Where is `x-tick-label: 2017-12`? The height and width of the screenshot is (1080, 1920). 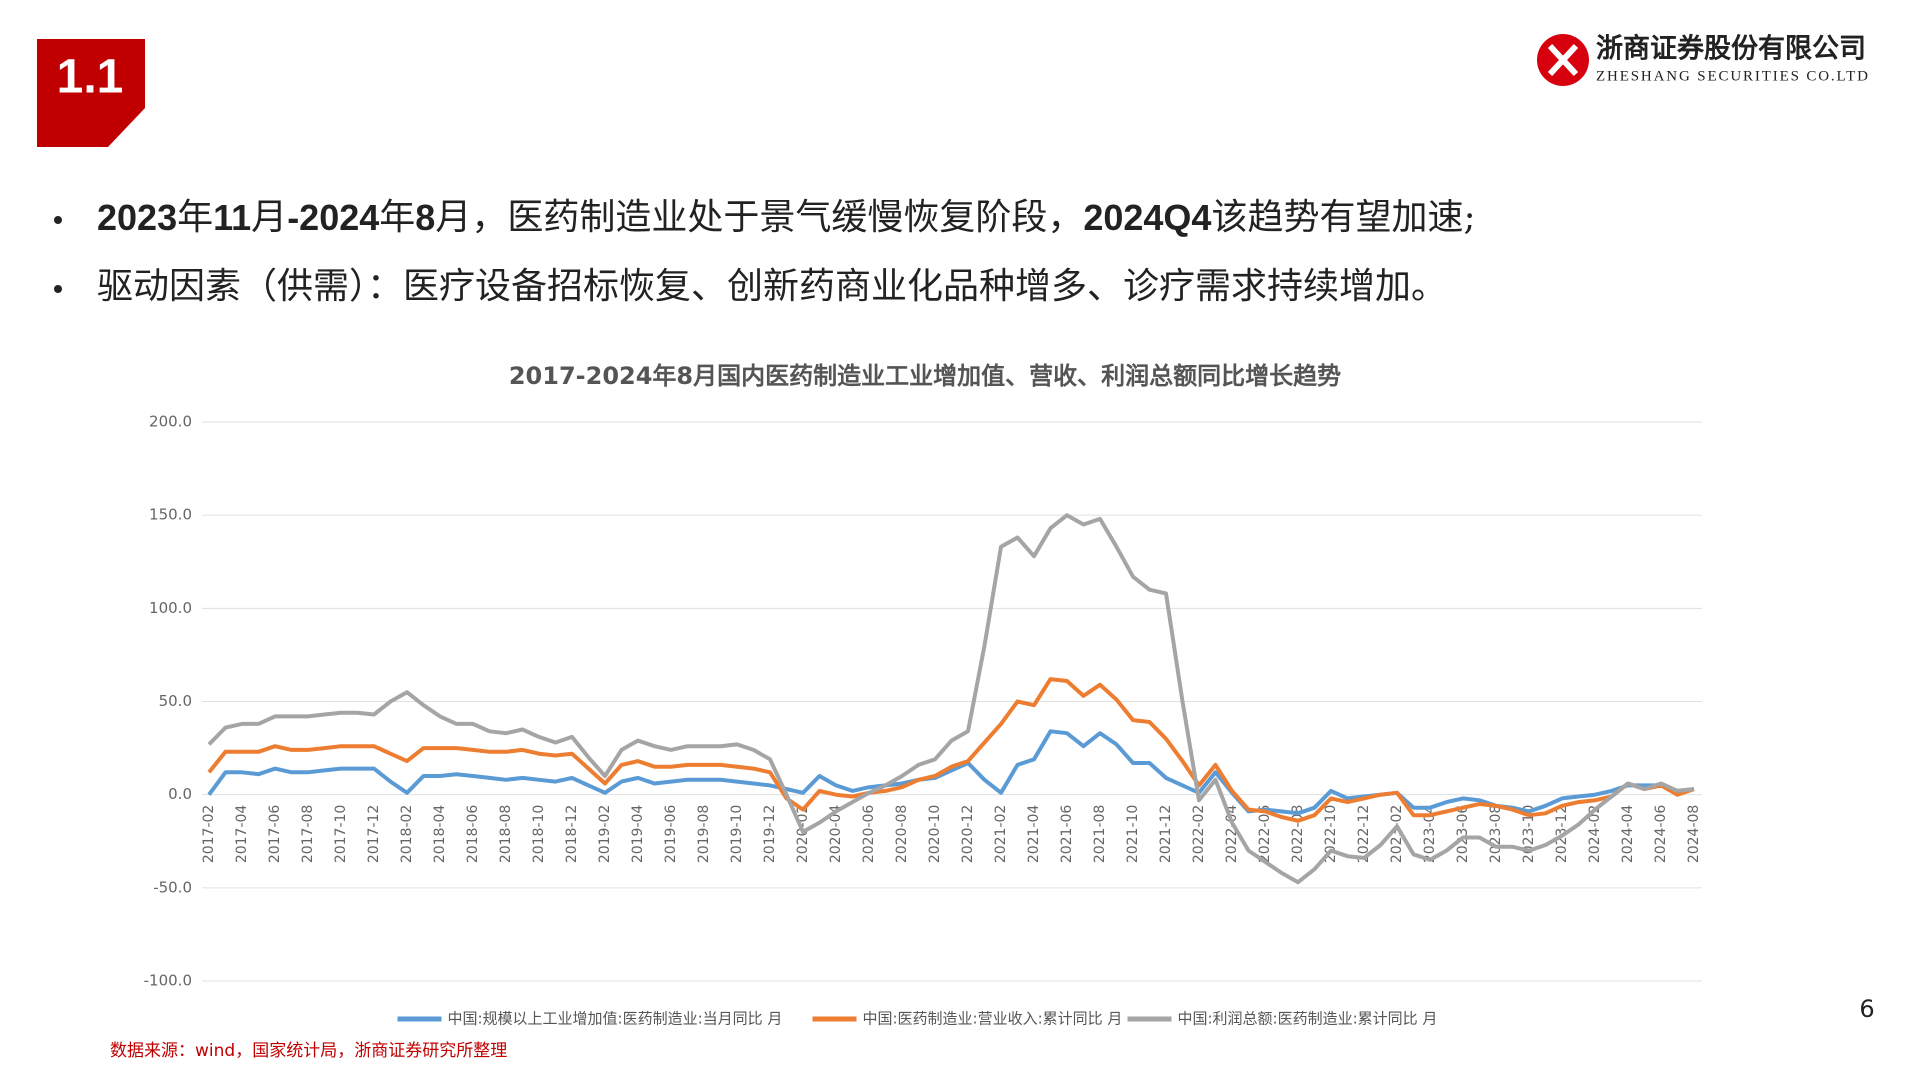 x-tick-label: 2017-12 is located at coordinates (374, 834).